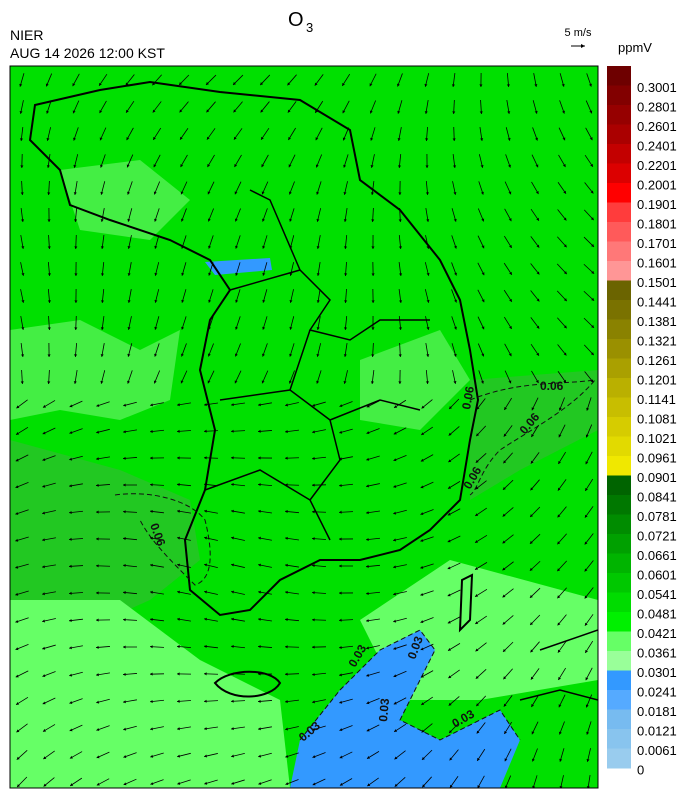 The width and height of the screenshot is (692, 798). Describe the element at coordinates (657, 711) in the screenshot. I see `colorbar-label: 0.0181` at that location.